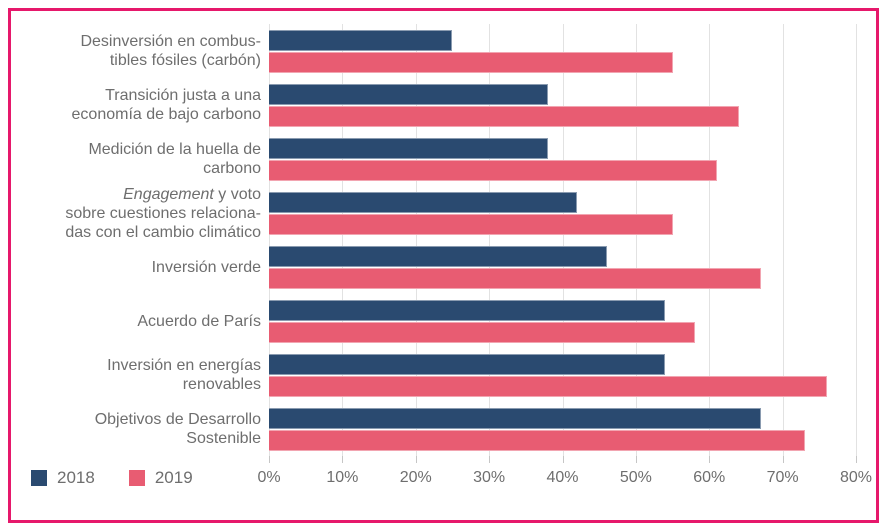 The width and height of the screenshot is (887, 531). What do you see at coordinates (445, 477) in the screenshot?
I see `chart-footer: 2018 2019 0% 10% 20% 30% 40% 50% 60% 70% 80%` at bounding box center [445, 477].